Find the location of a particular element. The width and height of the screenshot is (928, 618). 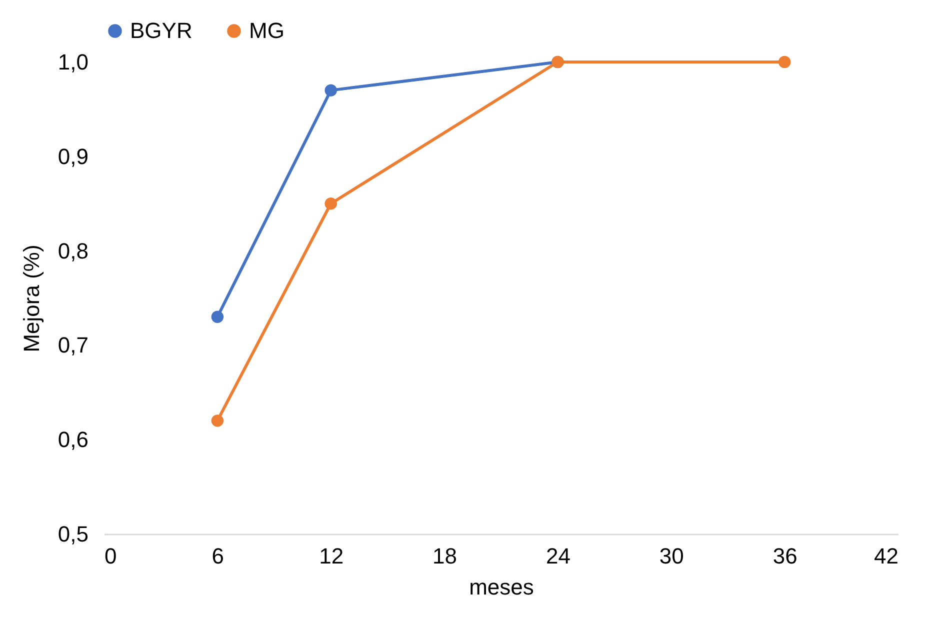

x-tick-label: 30 is located at coordinates (671, 556).